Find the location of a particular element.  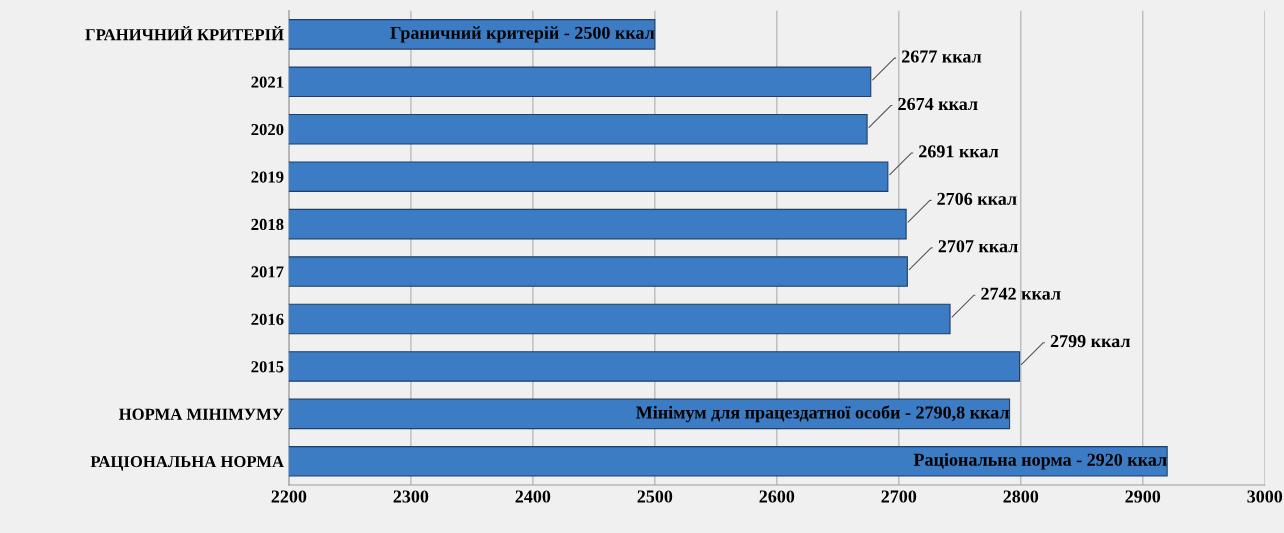

y-tick-label: НОРМА МІНІМУМУ is located at coordinates (201, 414).